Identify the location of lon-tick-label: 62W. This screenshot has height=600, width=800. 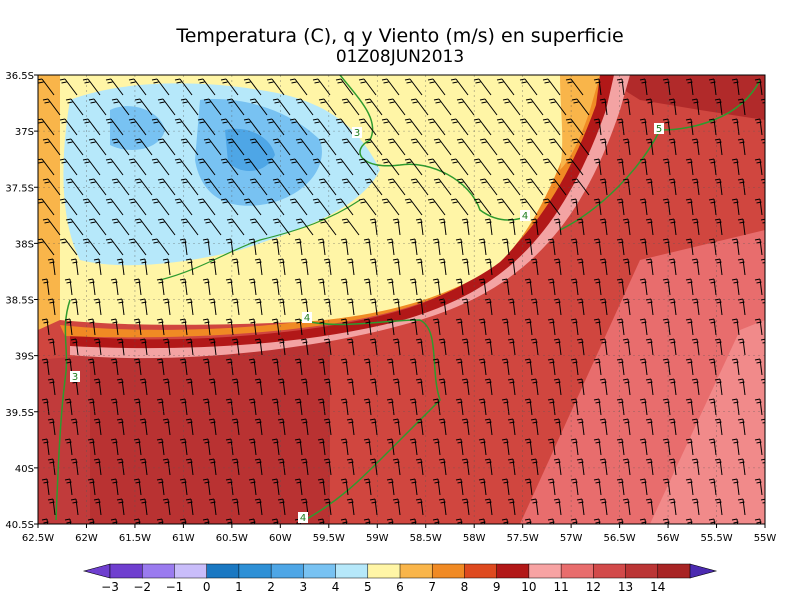
(86, 538).